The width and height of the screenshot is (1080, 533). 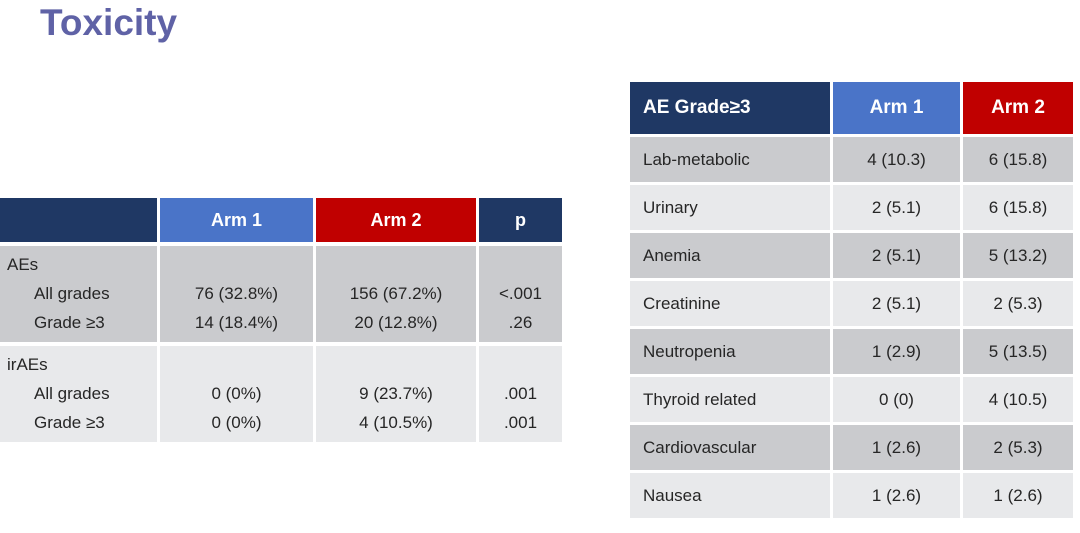 I want to click on grade3-header-label: AE Grade≥3, so click(x=730, y=108).